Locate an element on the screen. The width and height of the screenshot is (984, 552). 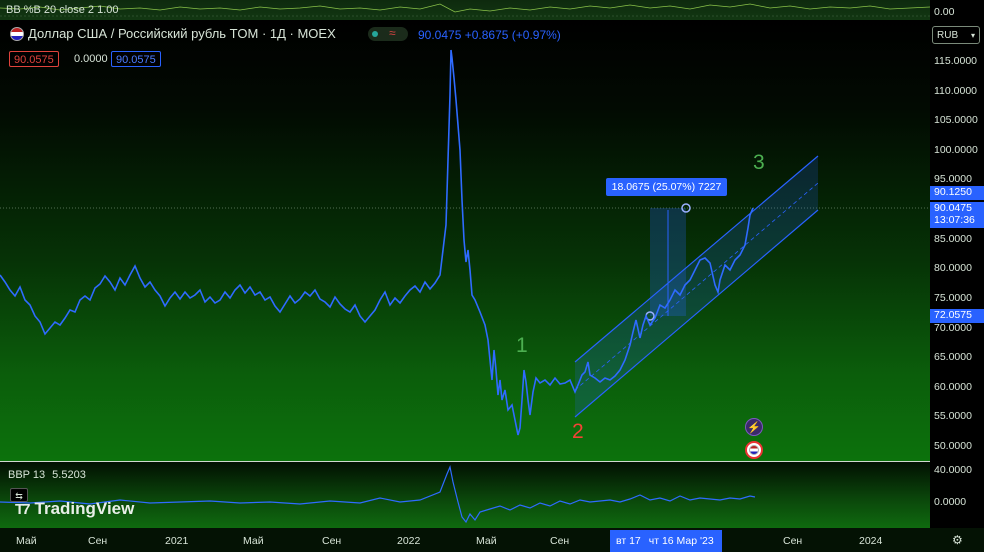
bbp-chart-svg is located at coordinates (378, 494).